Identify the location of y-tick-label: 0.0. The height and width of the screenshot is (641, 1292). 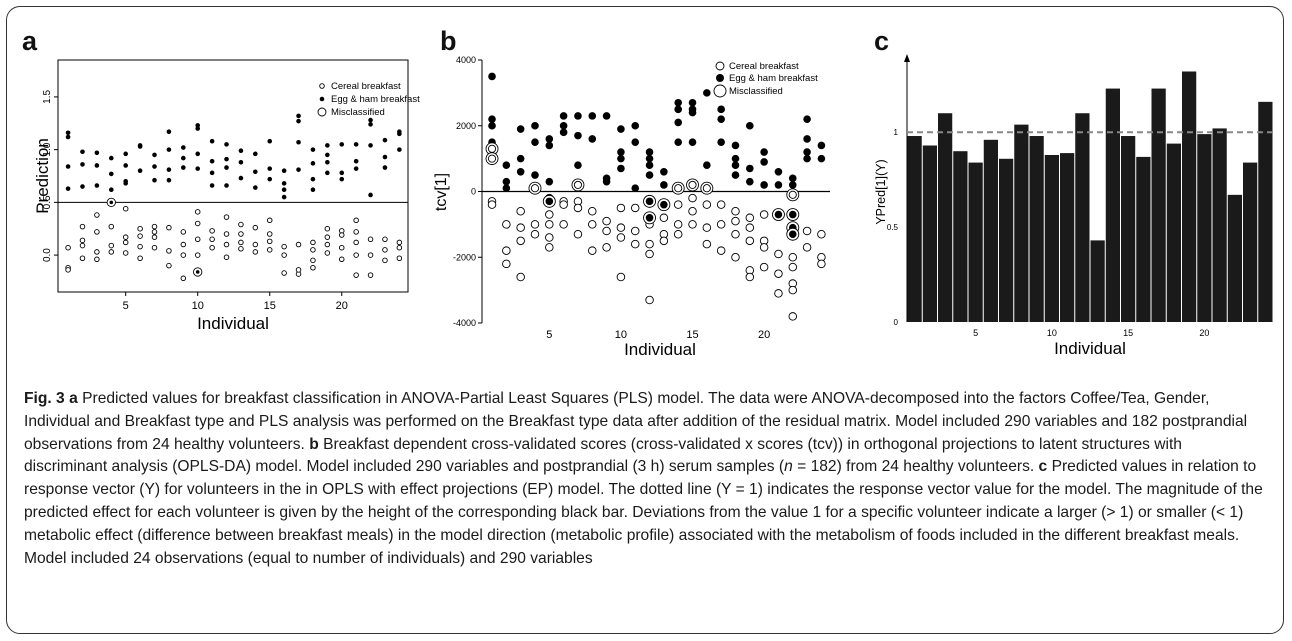
(47, 255).